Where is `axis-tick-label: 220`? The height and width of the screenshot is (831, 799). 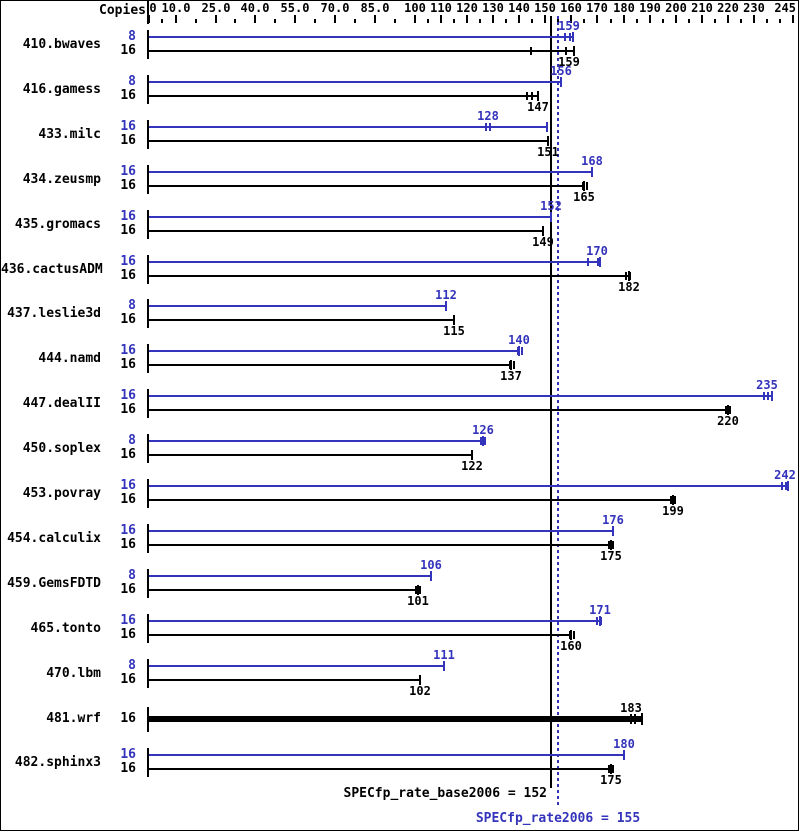
axis-tick-label: 220 is located at coordinates (728, 8).